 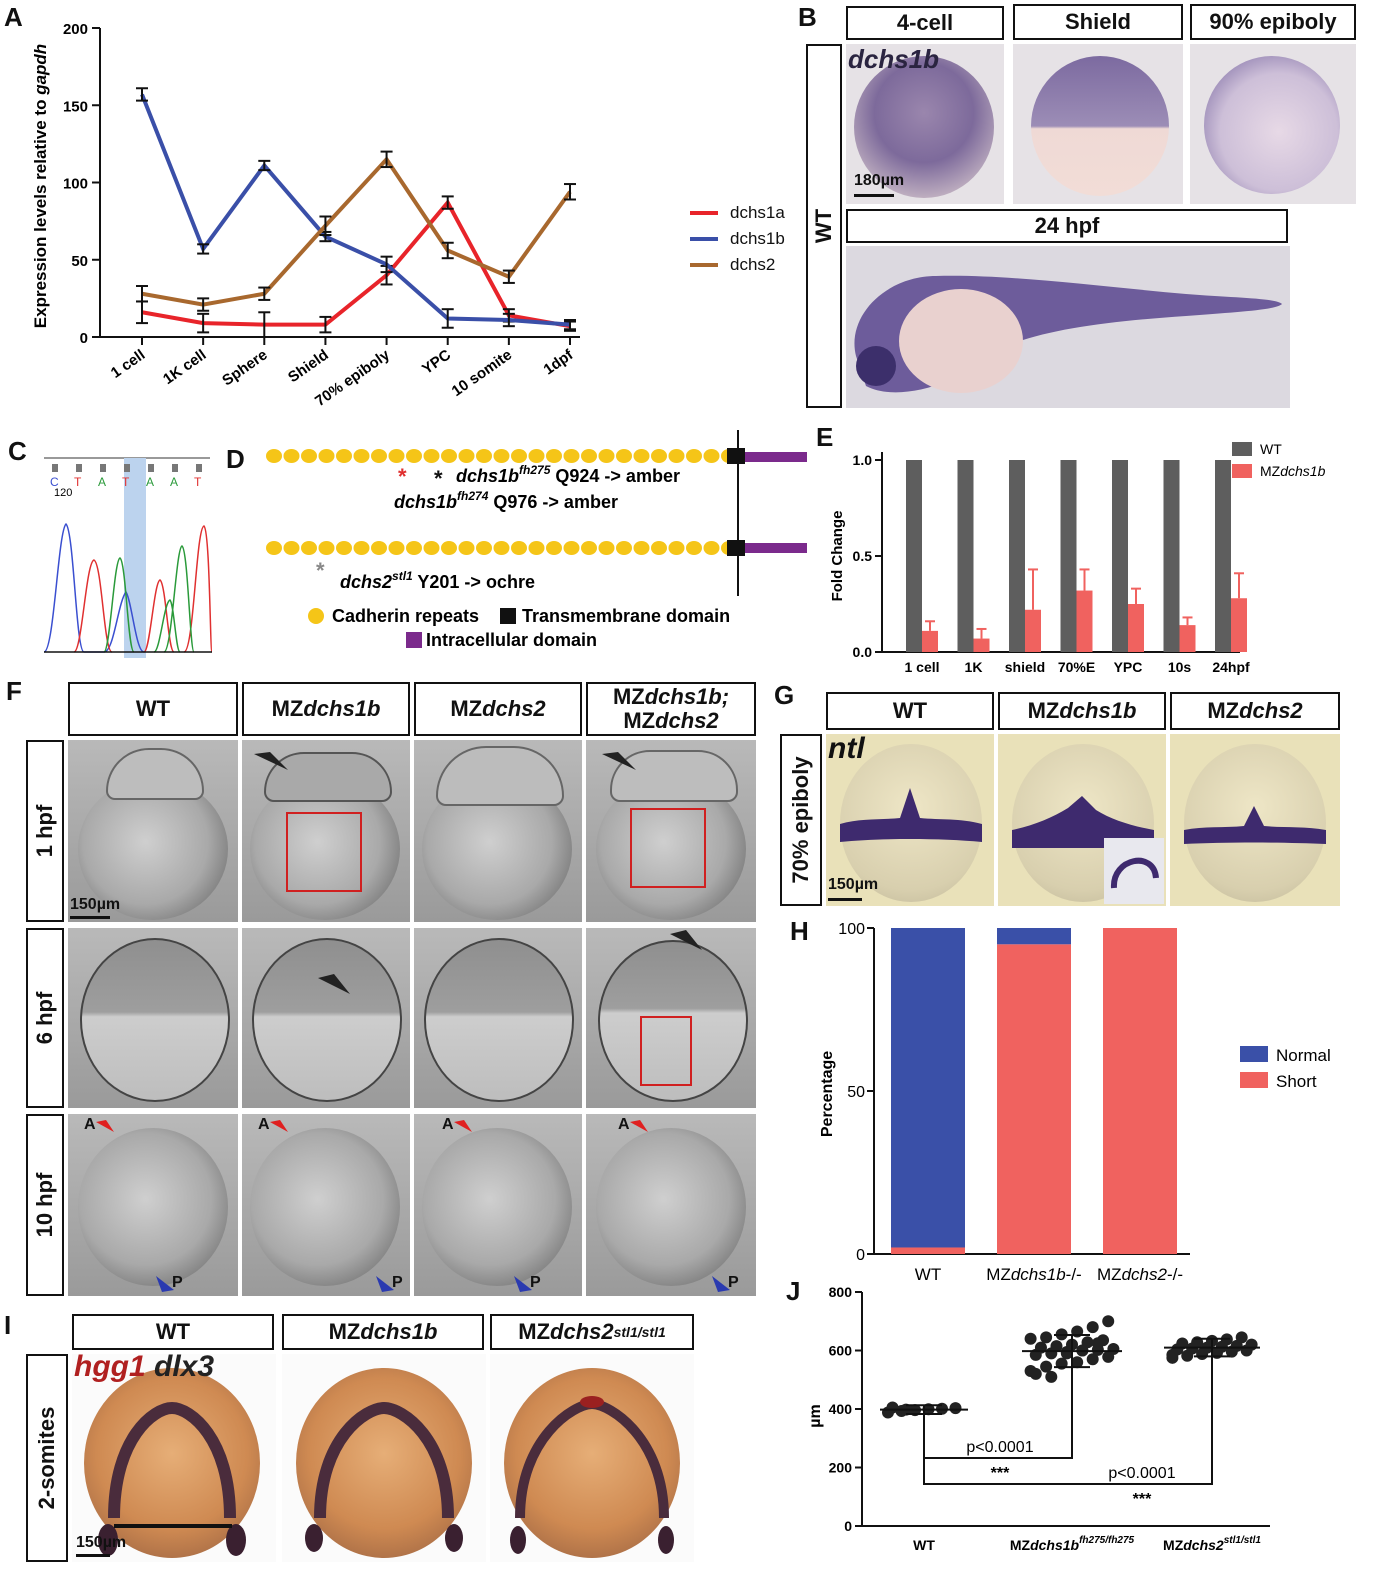 What do you see at coordinates (974, 667) in the screenshot?
I see `chart-e-xtick-label: 1K` at bounding box center [974, 667].